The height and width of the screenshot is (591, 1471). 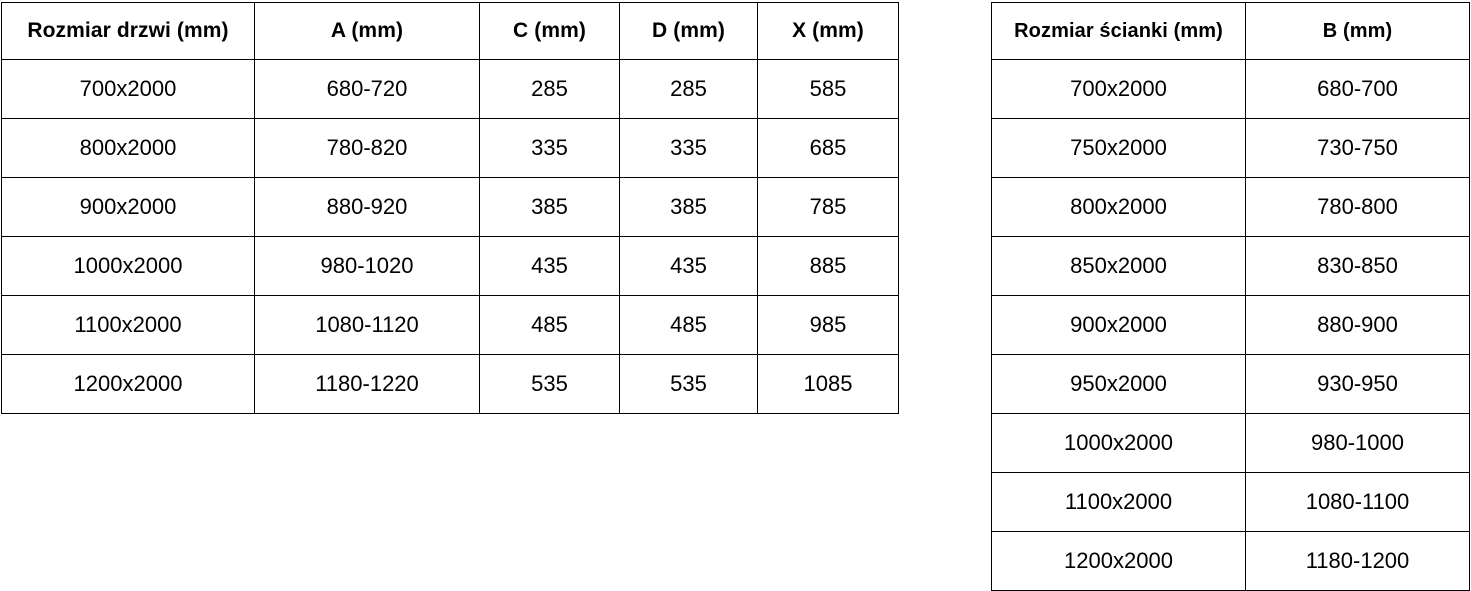 What do you see at coordinates (128, 384) in the screenshot?
I see `door-cell-size: 1200x2000` at bounding box center [128, 384].